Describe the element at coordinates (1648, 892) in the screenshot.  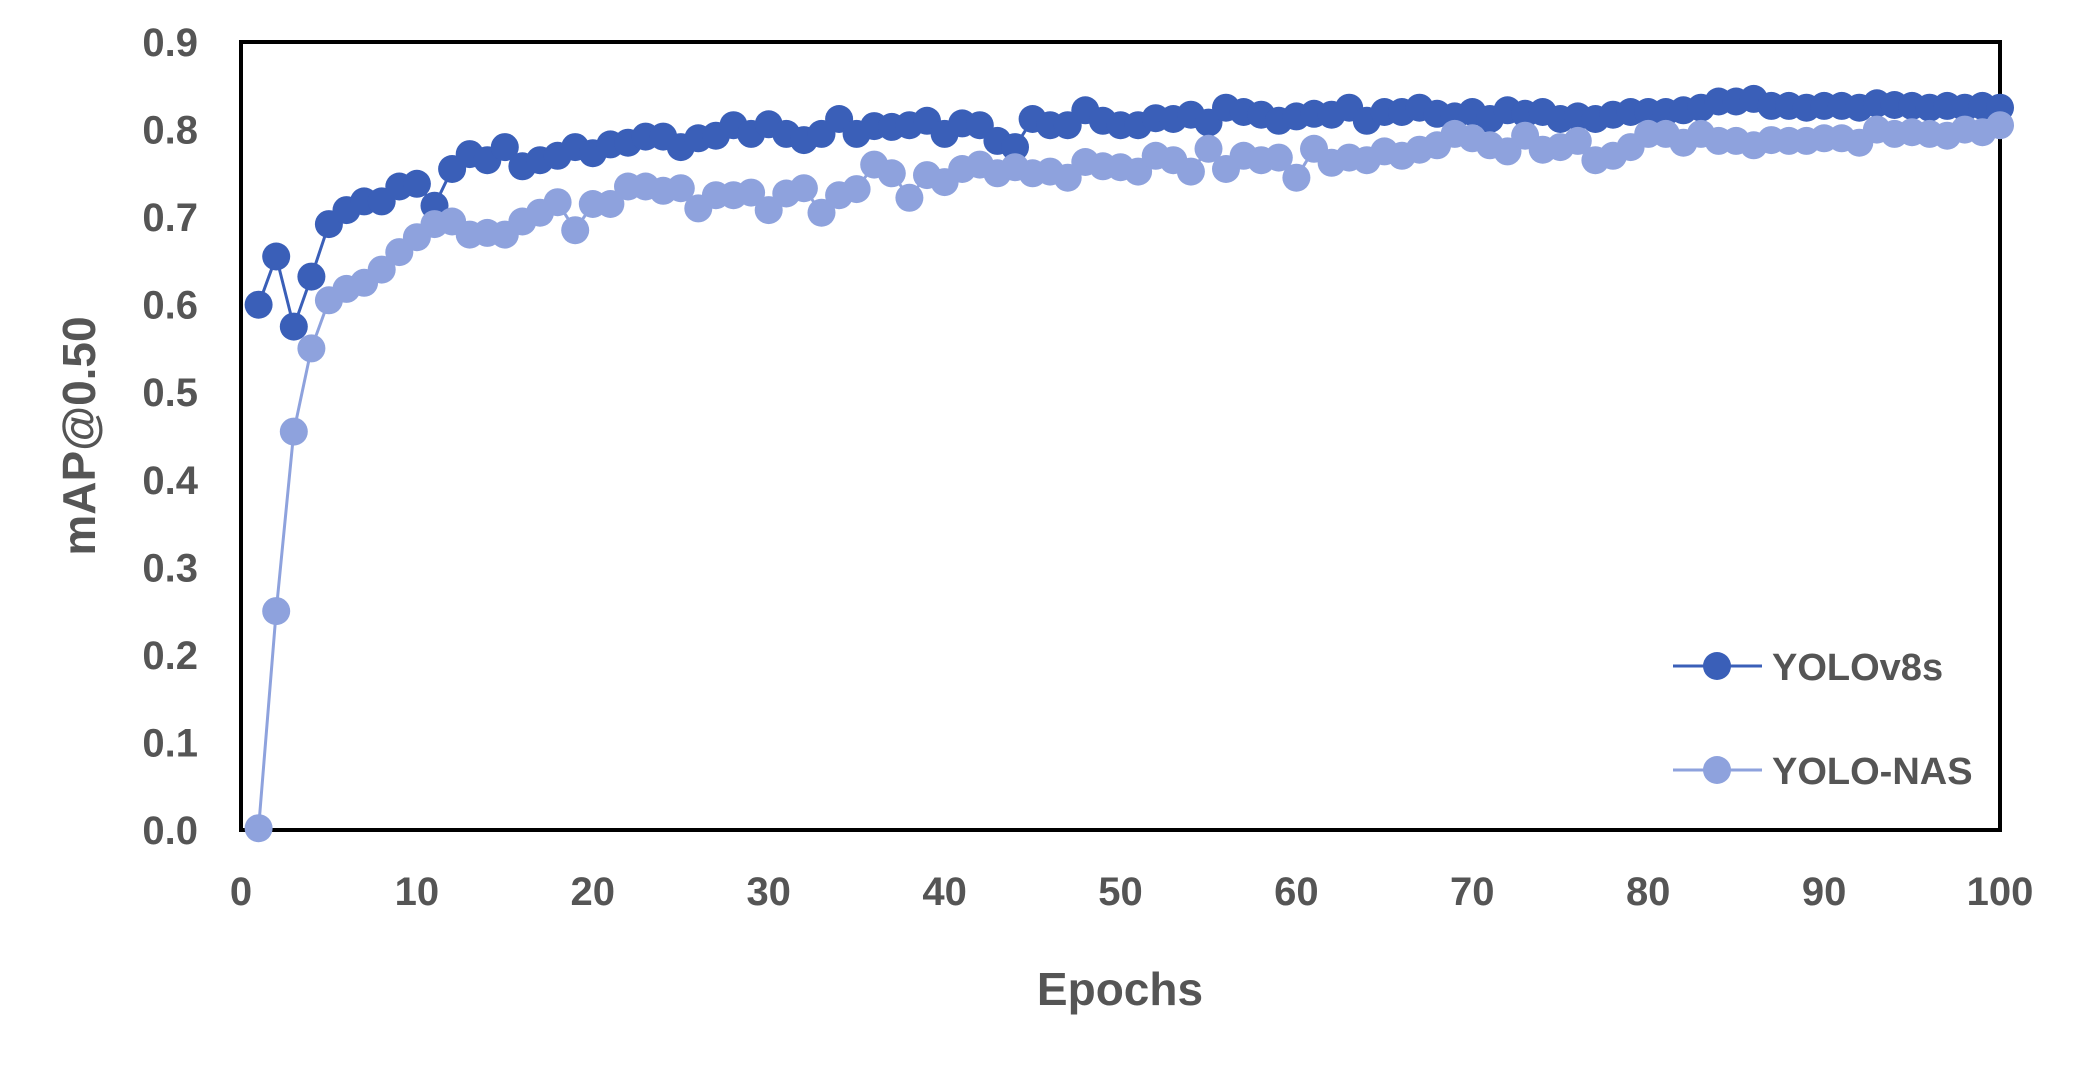
I see `x-tick-label: 80` at that location.